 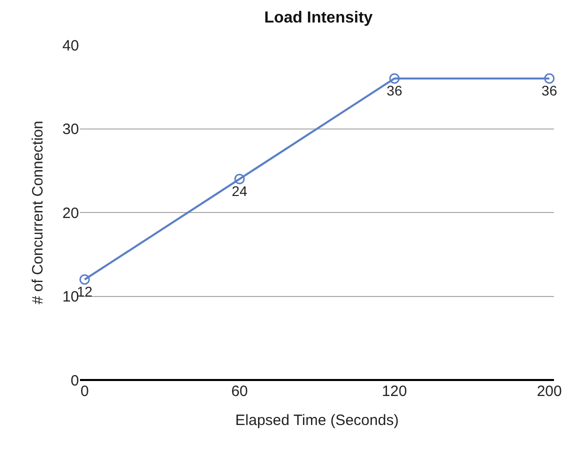 What do you see at coordinates (317, 420) in the screenshot?
I see `x-axis-title: Elapsed Time (Seconds)` at bounding box center [317, 420].